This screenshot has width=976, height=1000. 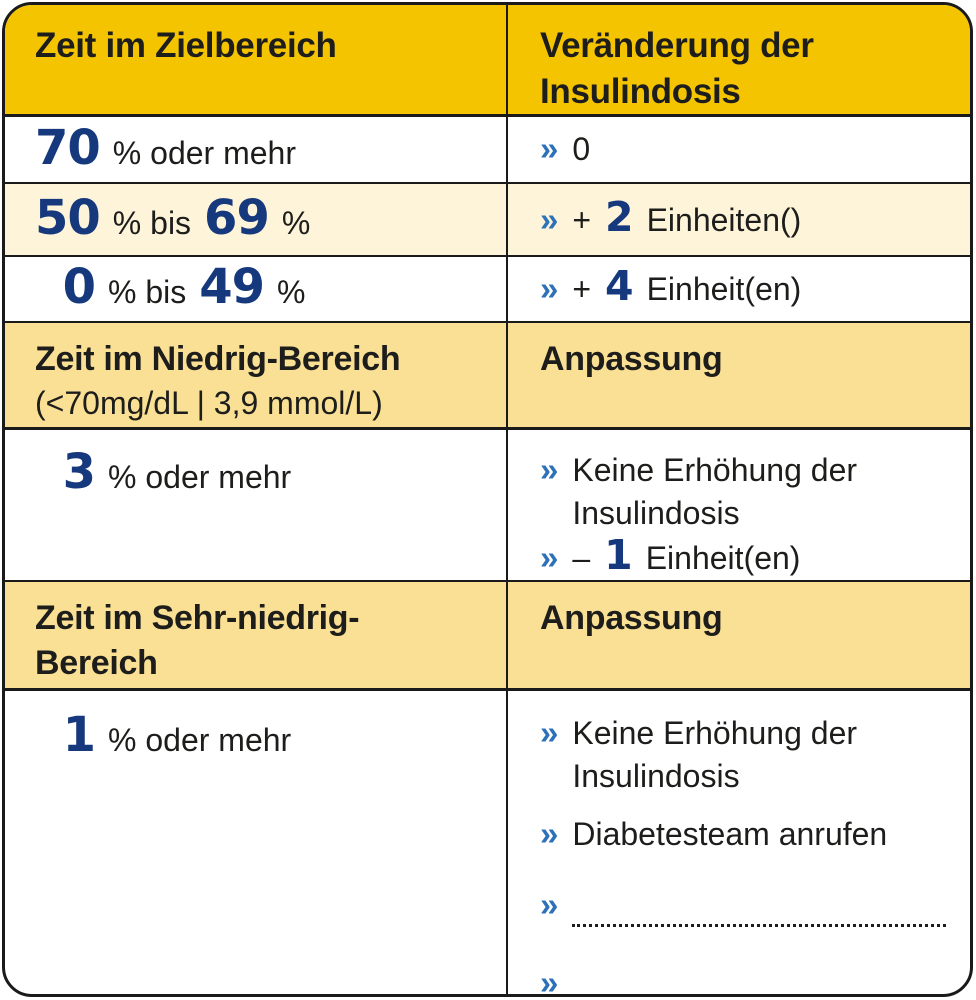 What do you see at coordinates (581, 558) in the screenshot?
I see `dose-sign: –` at bounding box center [581, 558].